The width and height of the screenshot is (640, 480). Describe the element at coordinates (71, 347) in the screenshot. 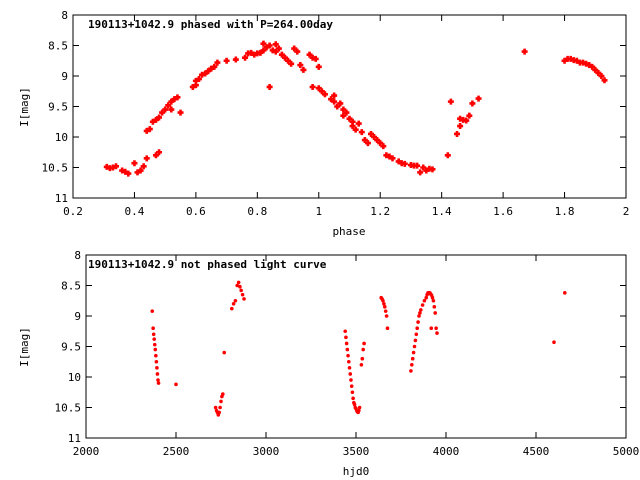

I see `unphased-plot-ytick-label: 9.5` at that location.